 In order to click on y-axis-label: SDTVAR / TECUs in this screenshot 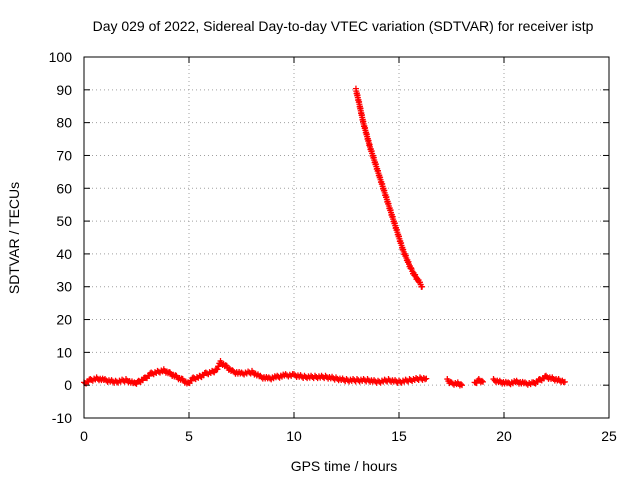, I will do `click(14, 238)`.